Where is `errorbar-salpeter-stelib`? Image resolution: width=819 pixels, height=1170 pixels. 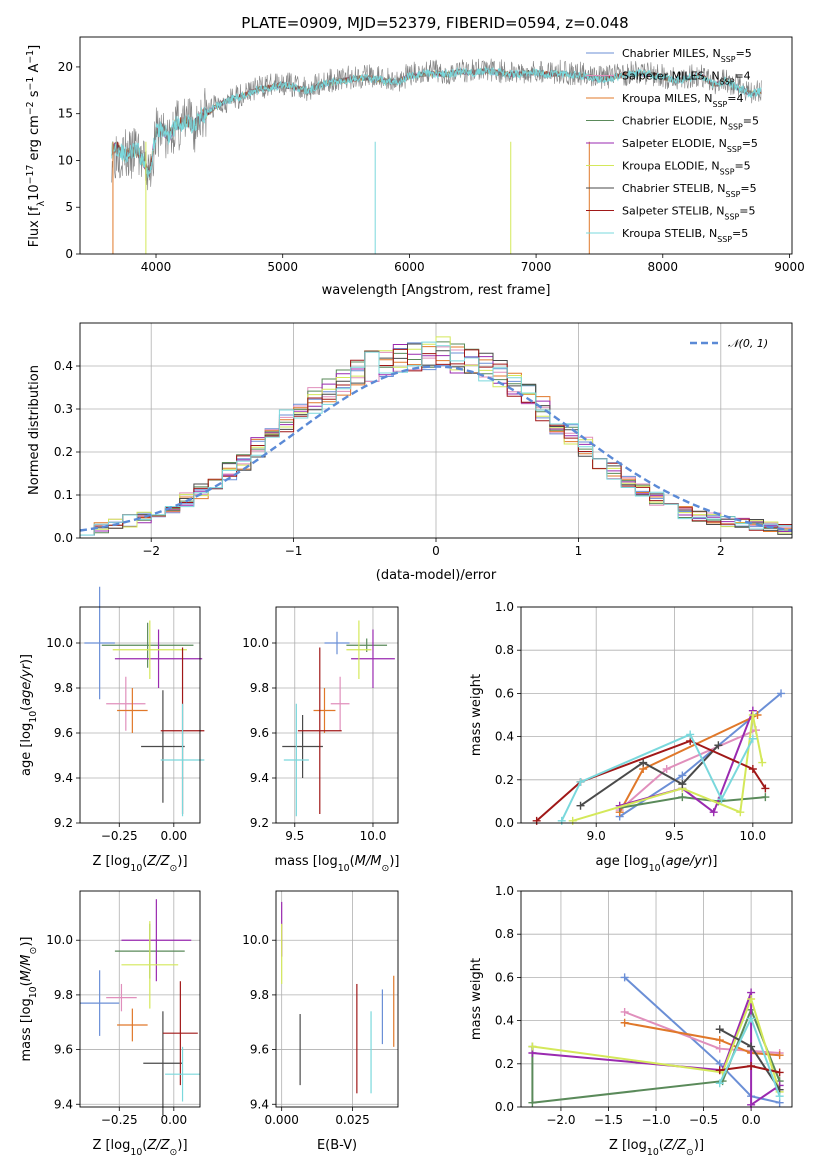
errorbar-salpeter-stelib is located at coordinates (319, 730).